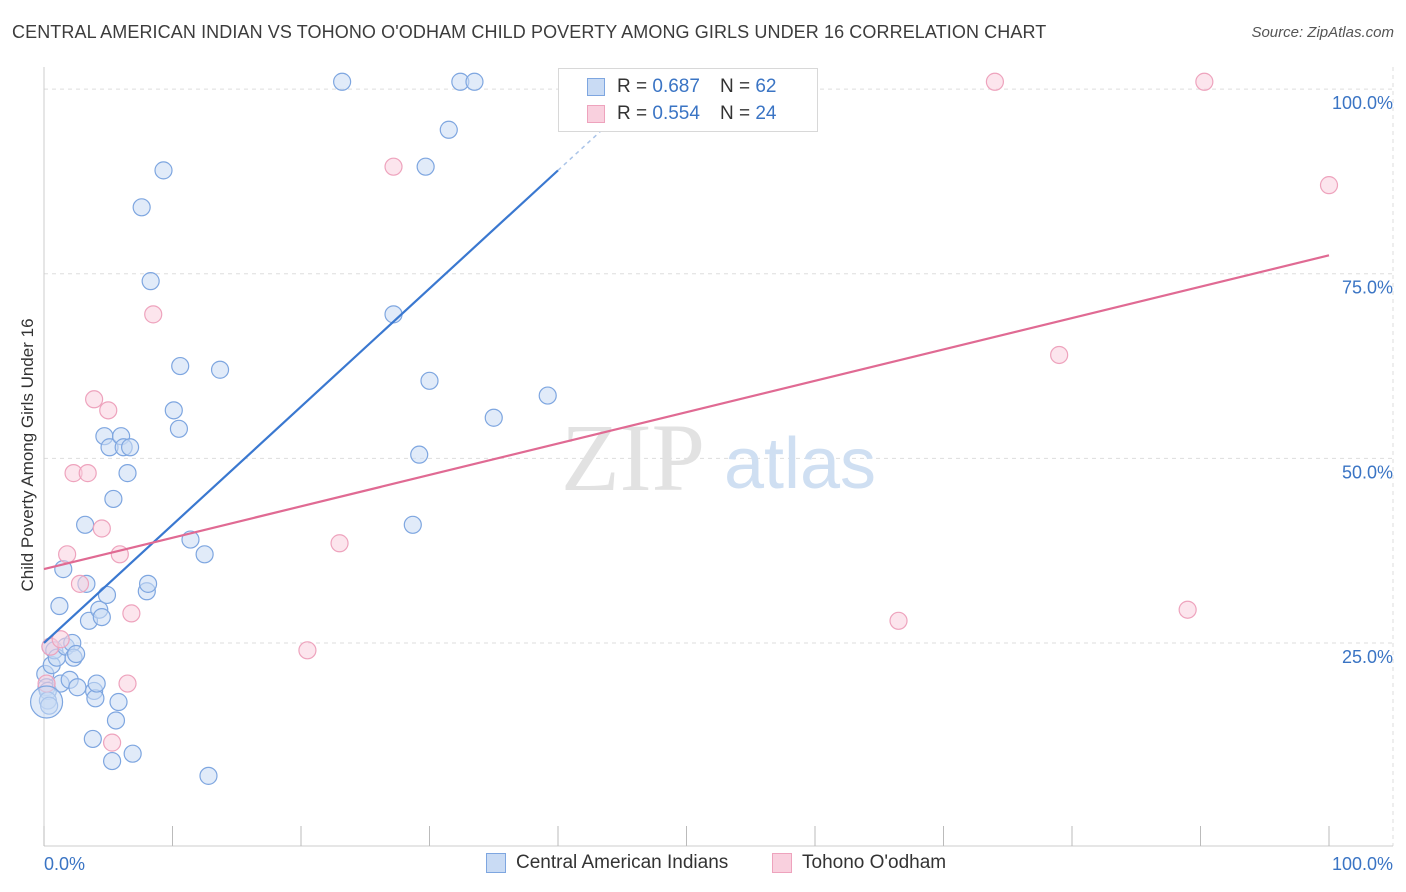  I want to click on legend-item-tohono: Tohono O'odham, so click(859, 863).